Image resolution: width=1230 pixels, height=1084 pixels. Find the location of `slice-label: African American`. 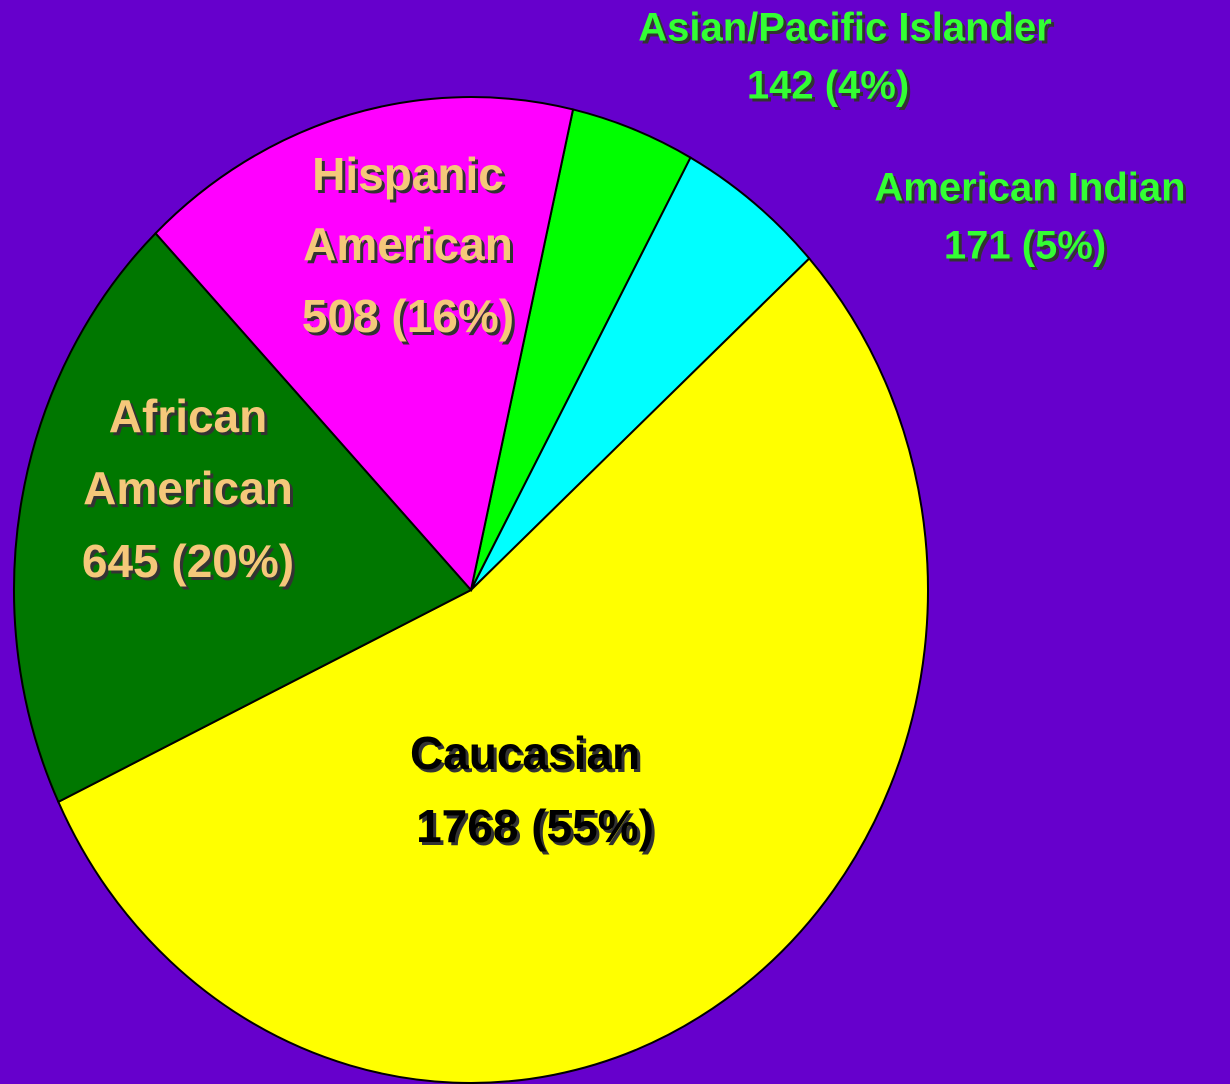

slice-label: African American is located at coordinates (188, 452).